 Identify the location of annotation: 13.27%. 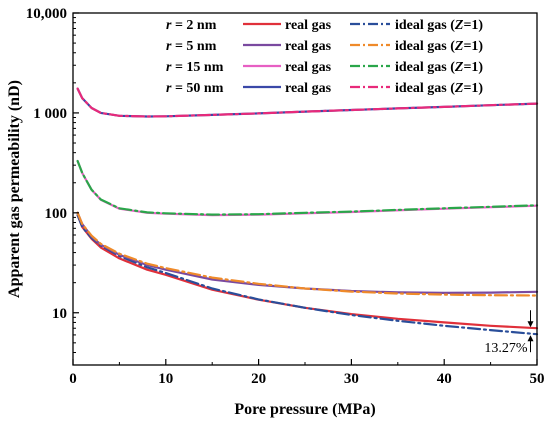
(509, 333).